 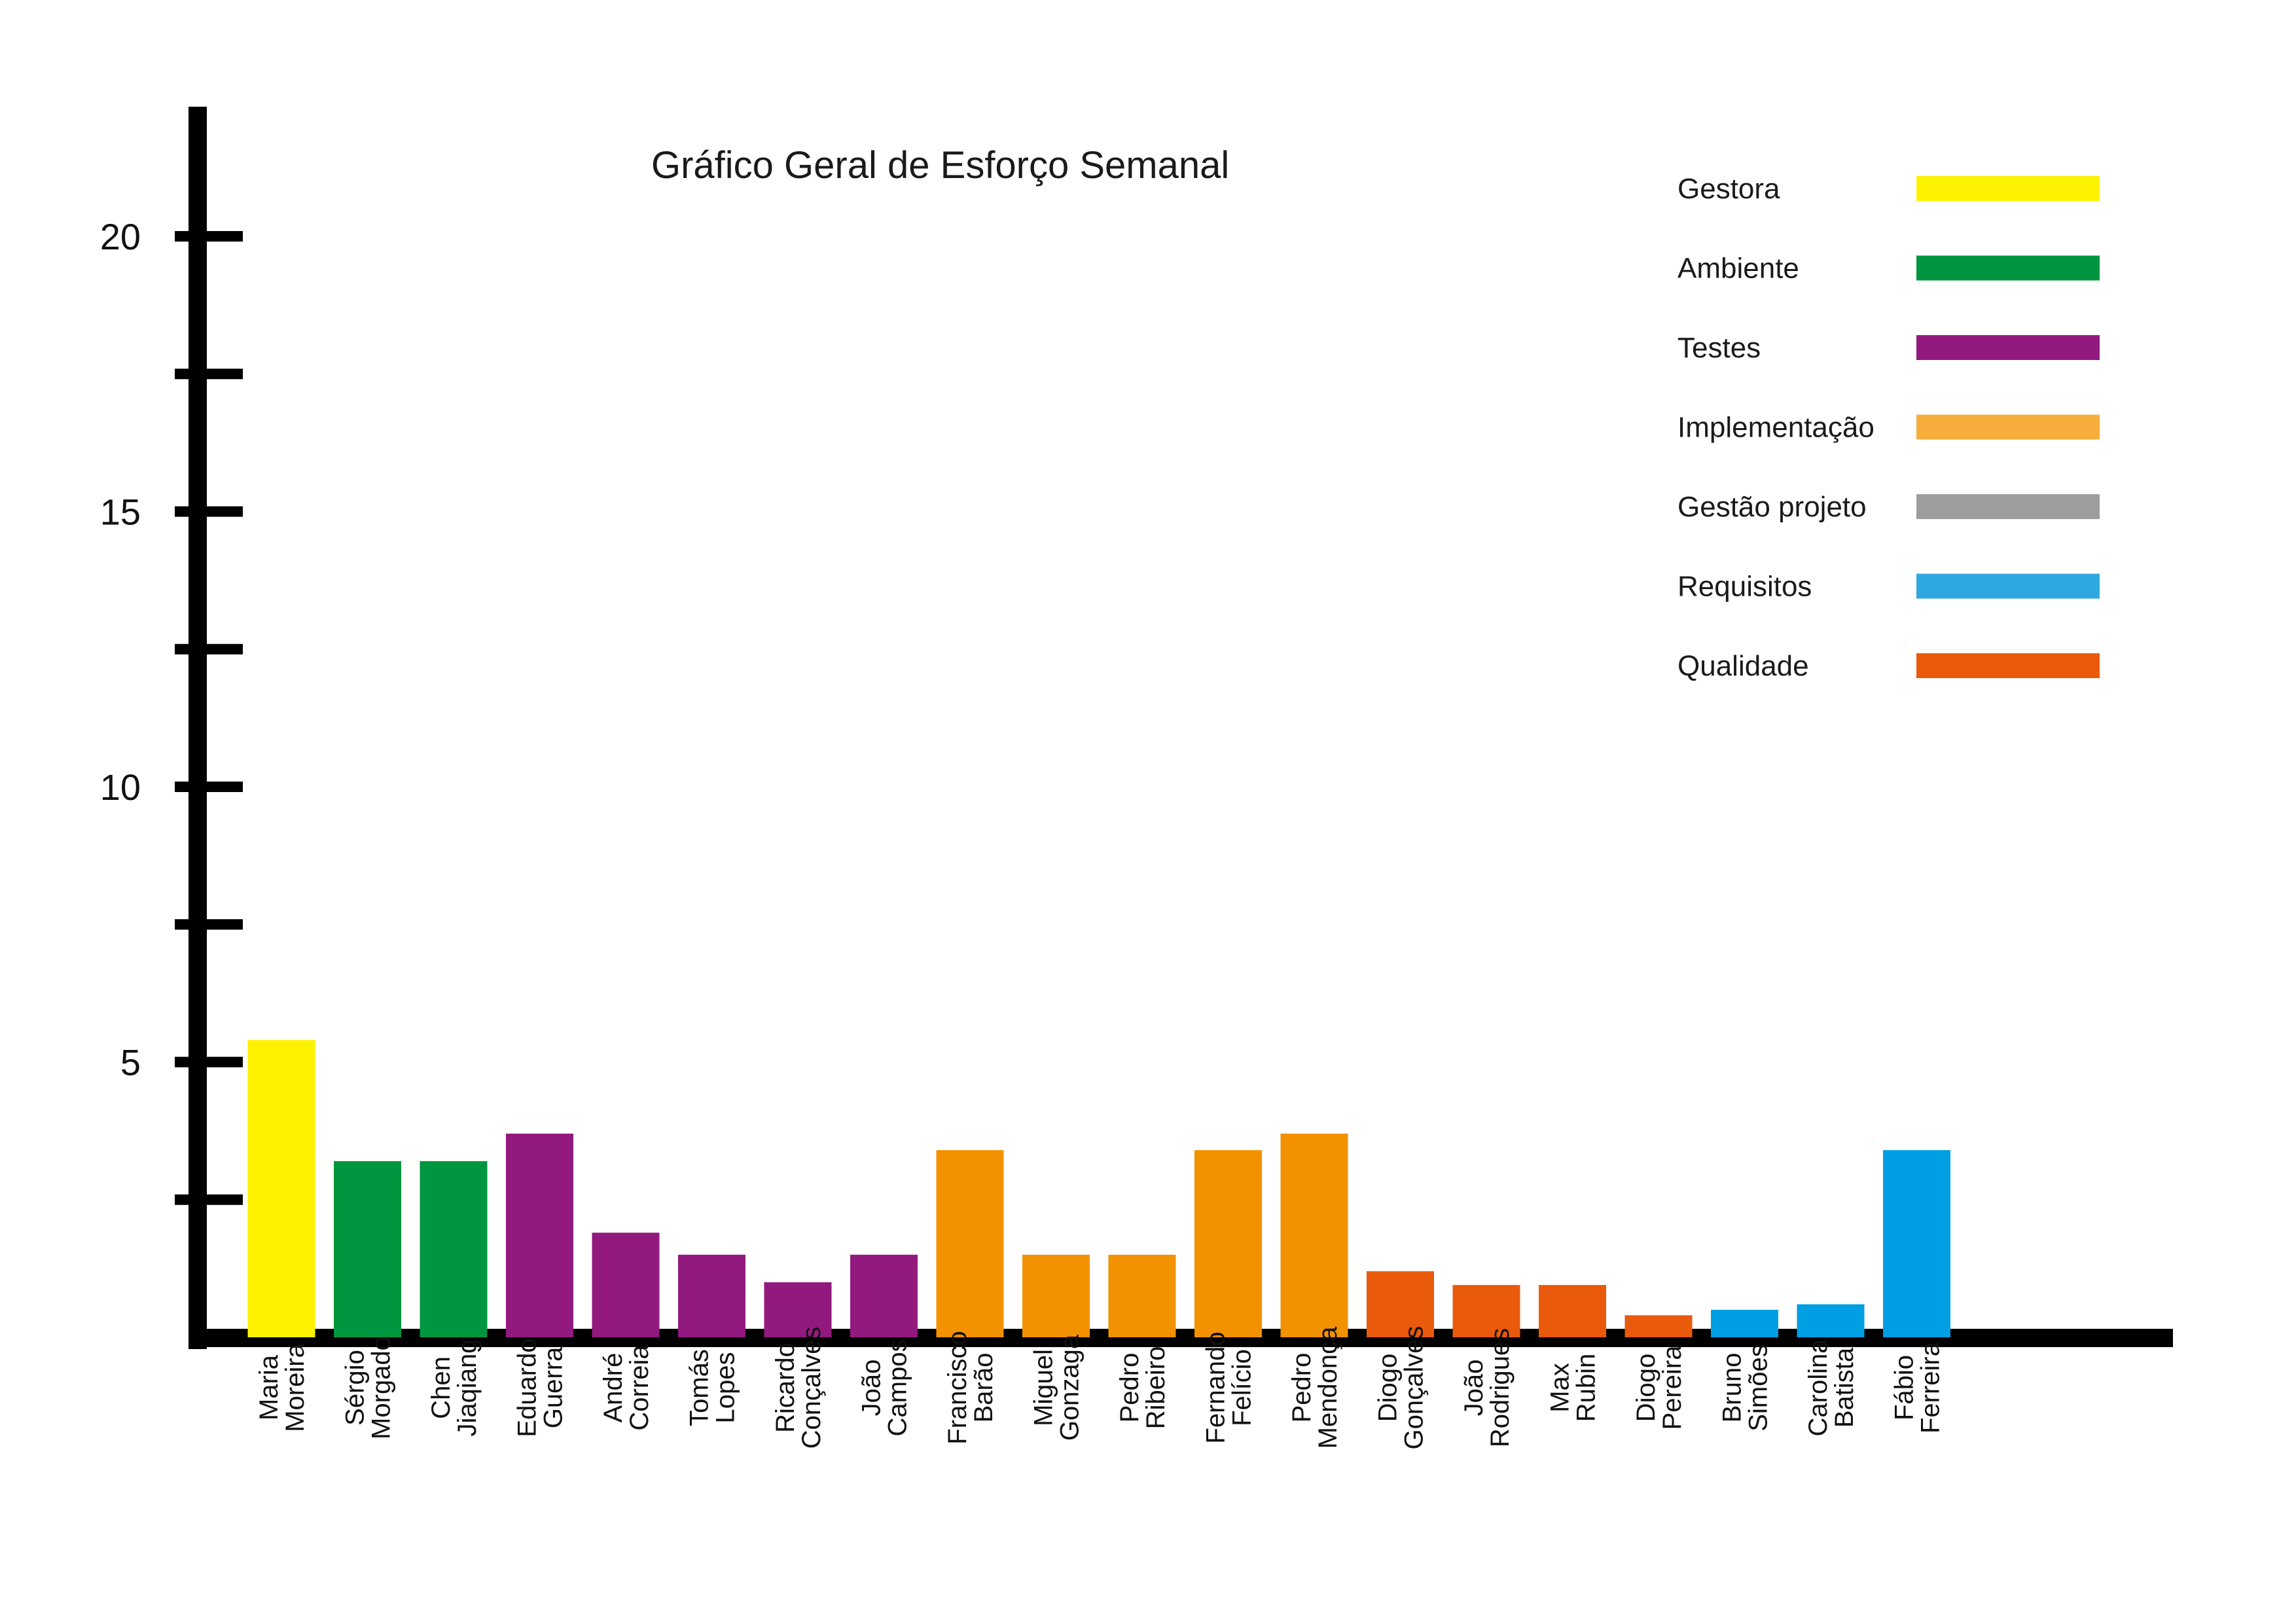 What do you see at coordinates (1560, 1388) in the screenshot?
I see `x-axis-label-line: Max` at bounding box center [1560, 1388].